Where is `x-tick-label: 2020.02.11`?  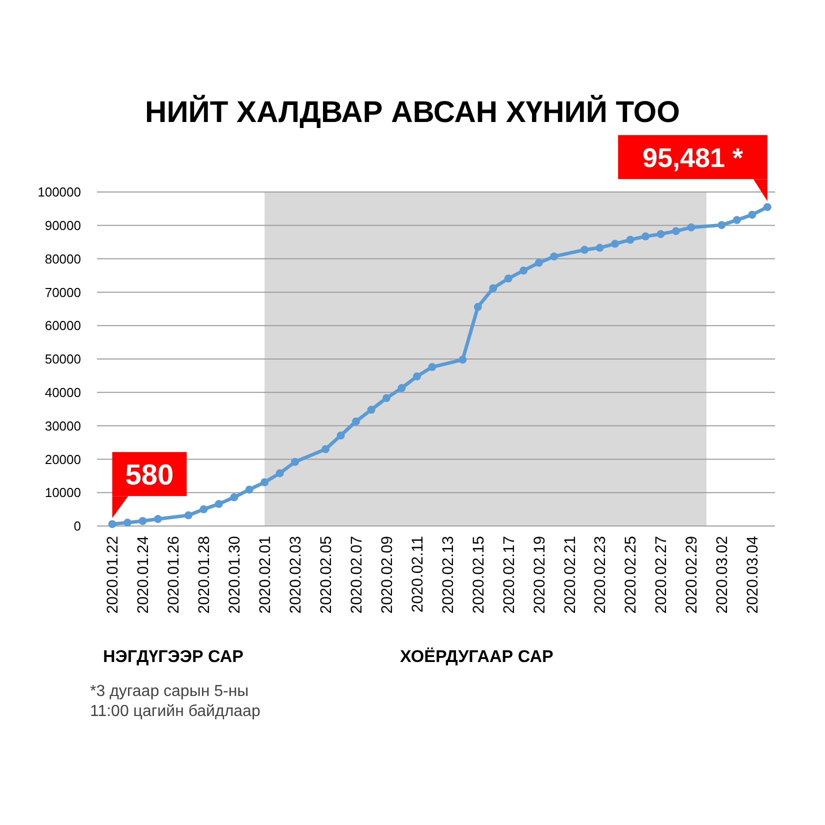
x-tick-label: 2020.02.11 is located at coordinates (417, 574).